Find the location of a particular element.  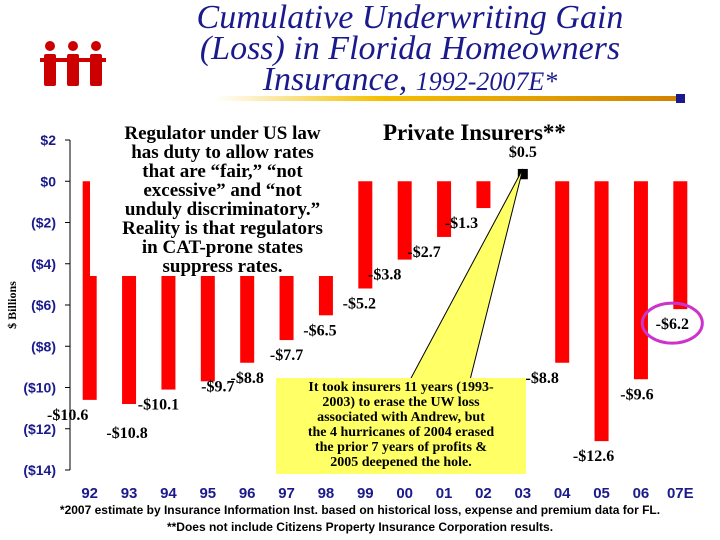

y-tick-label: ($12) is located at coordinates (39, 429).